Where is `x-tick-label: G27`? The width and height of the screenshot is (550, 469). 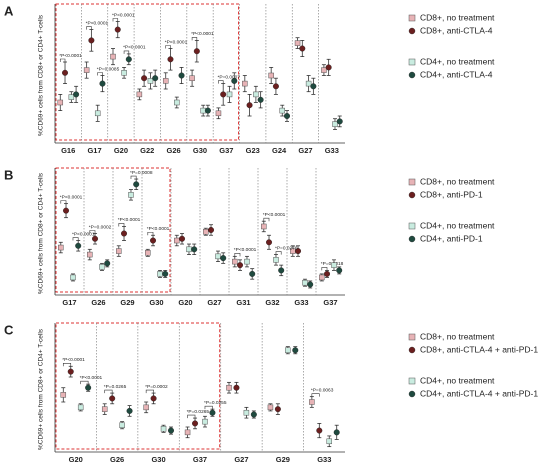
x-tick-label: G27 is located at coordinates (214, 302).